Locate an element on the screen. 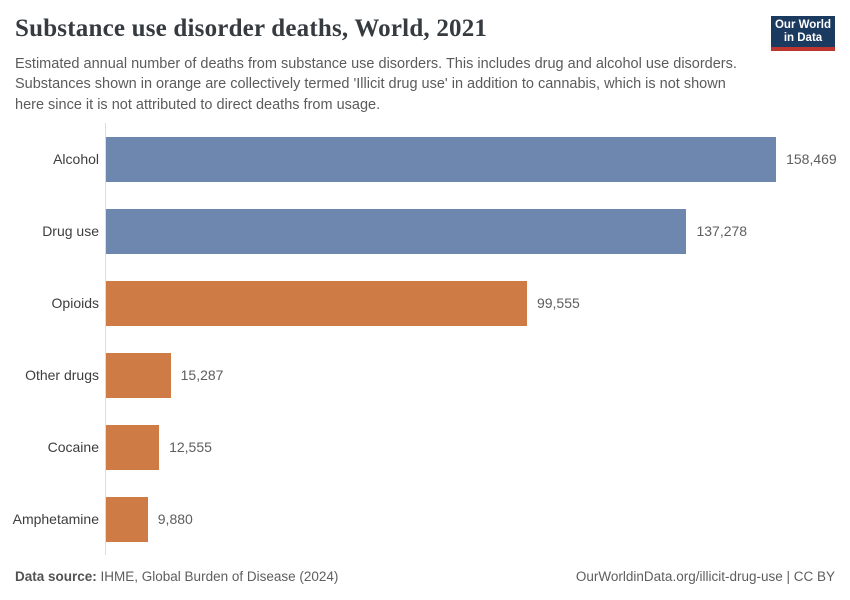 This screenshot has width=850, height=600. value-label: 9,880 is located at coordinates (175, 519).